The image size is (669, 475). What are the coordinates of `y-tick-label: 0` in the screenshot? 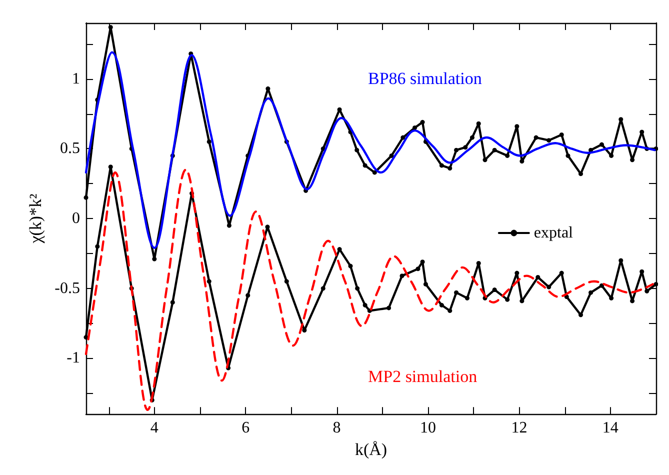 It's located at (76, 219).